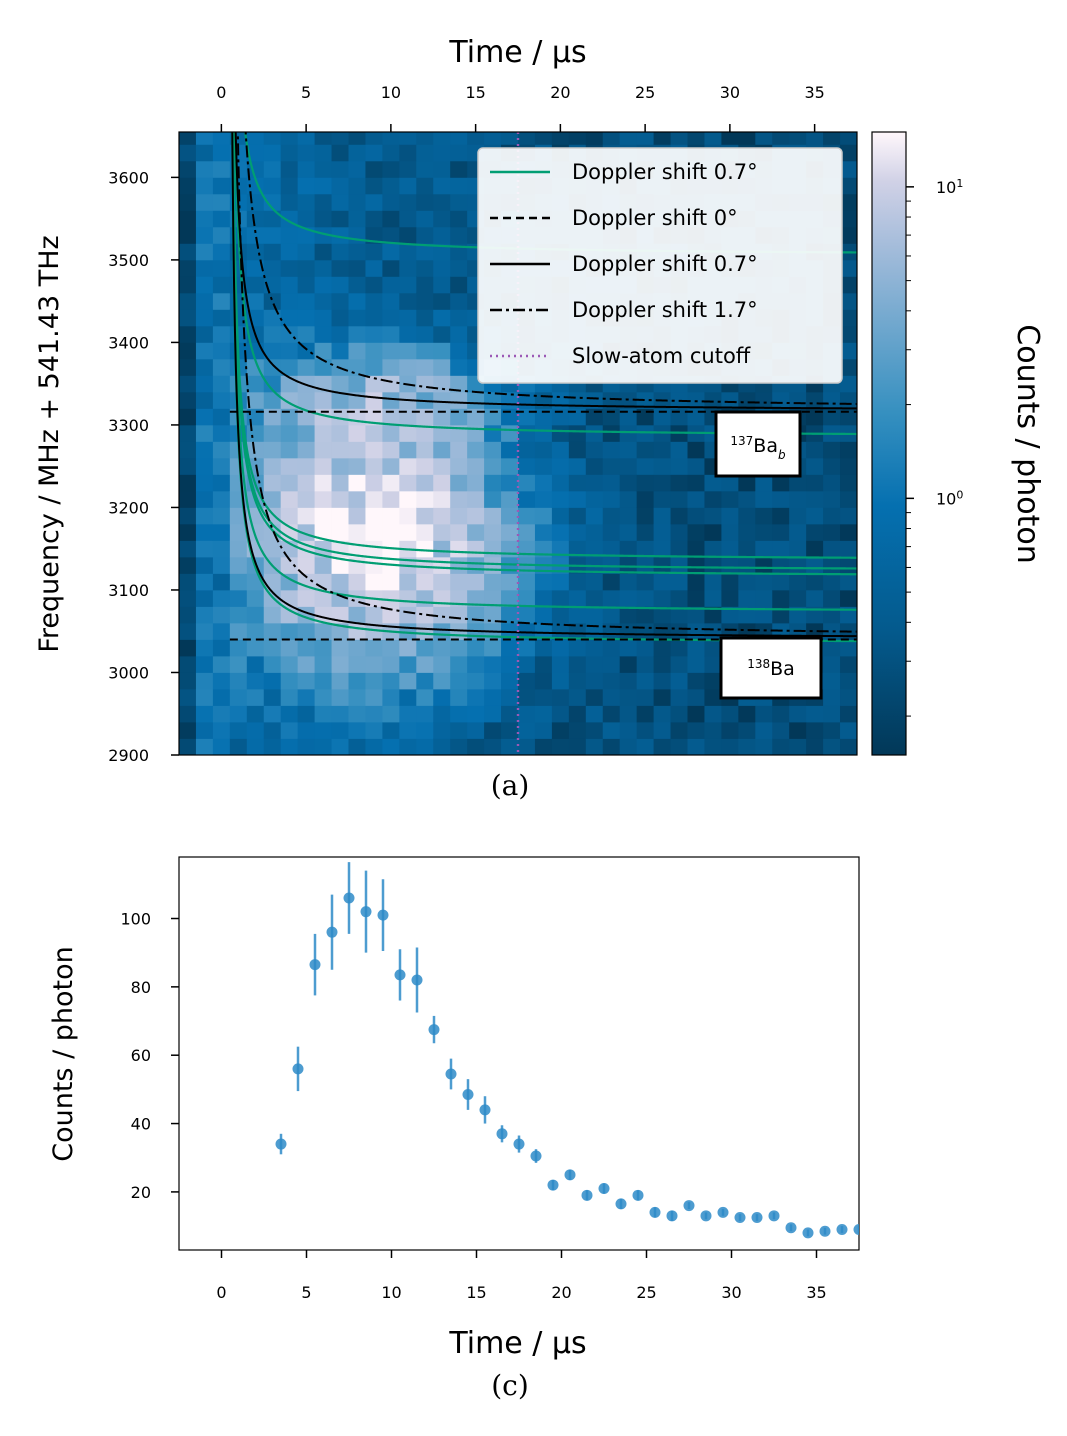 The height and width of the screenshot is (1436, 1067). What do you see at coordinates (646, 1292) in the screenshot?
I see `x-tick-label: 25` at bounding box center [646, 1292].